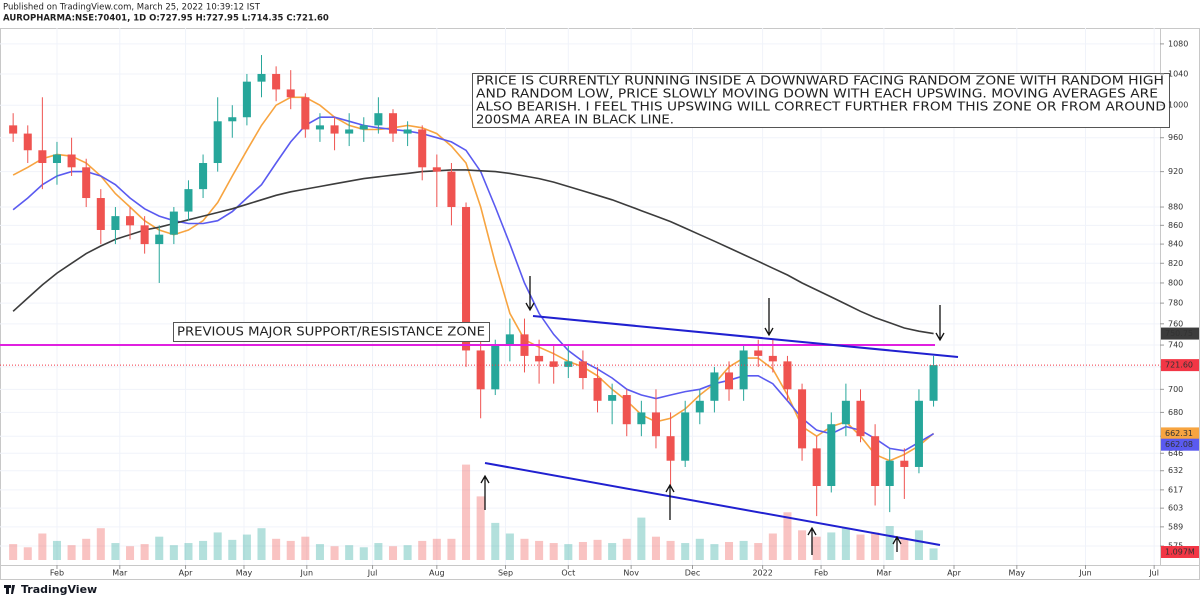 The image size is (1200, 601). Describe the element at coordinates (437, 573) in the screenshot. I see `x-tick-label: Aug` at that location.